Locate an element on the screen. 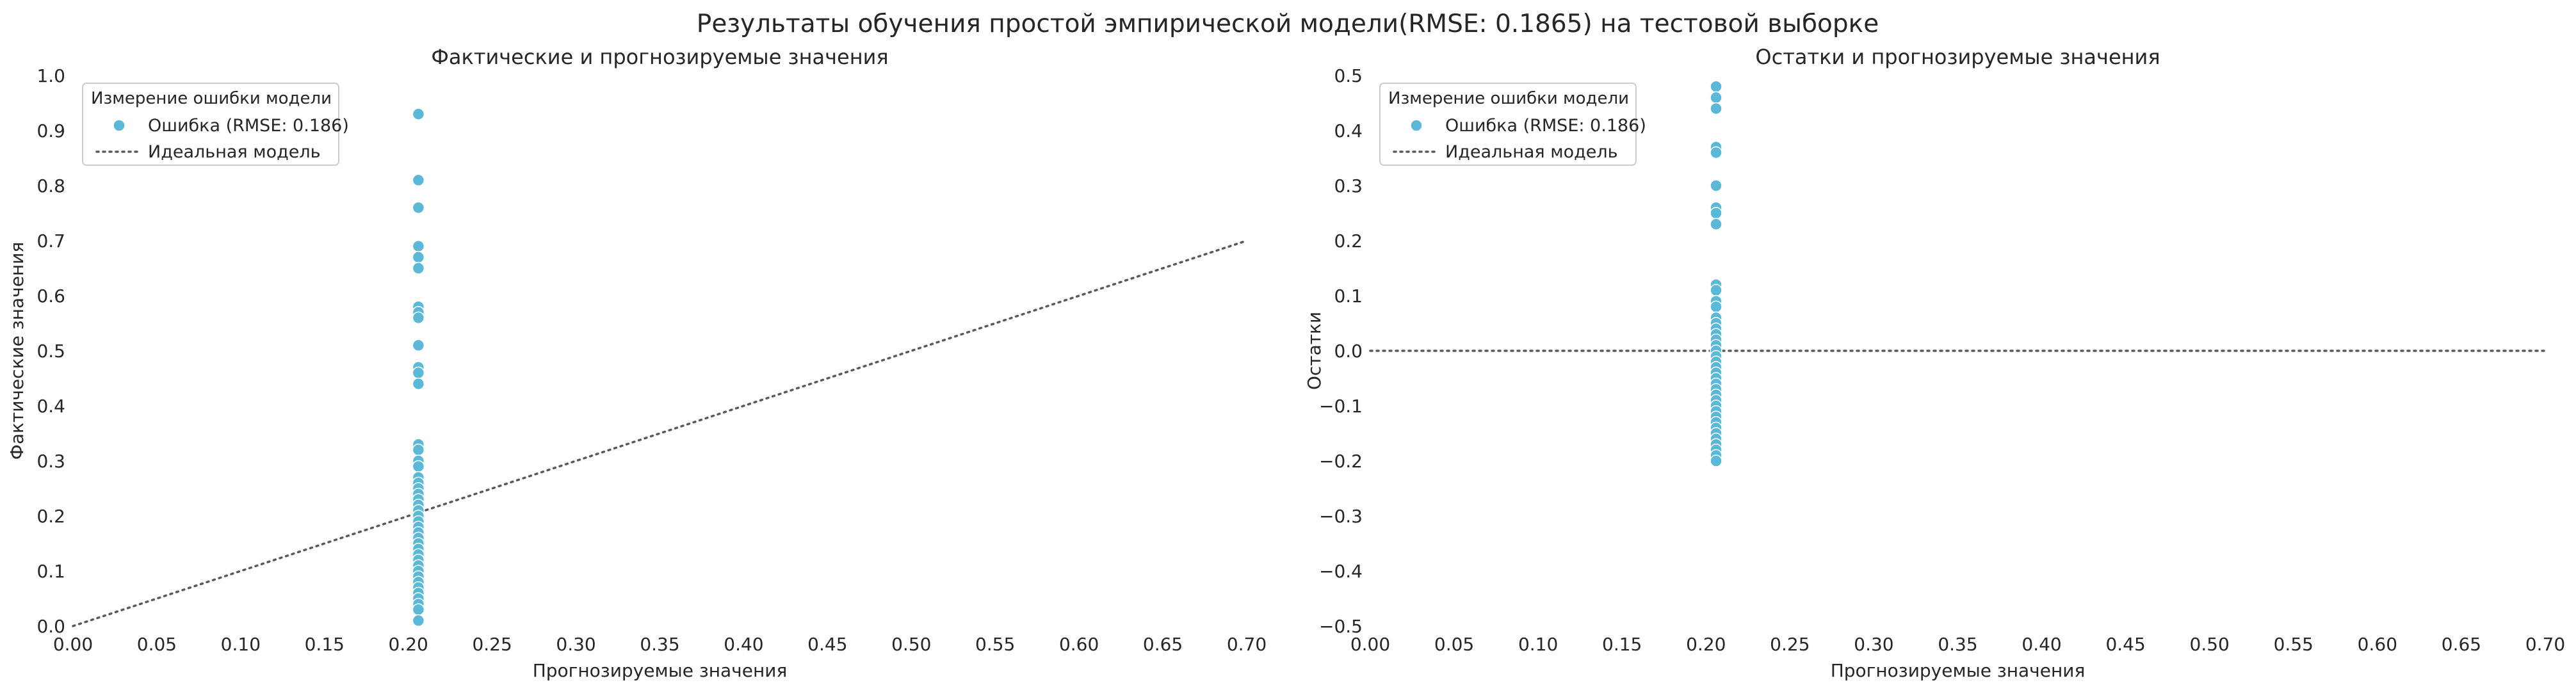 This screenshot has width=2576, height=692. y-tick-label: 0.8 is located at coordinates (50, 186).